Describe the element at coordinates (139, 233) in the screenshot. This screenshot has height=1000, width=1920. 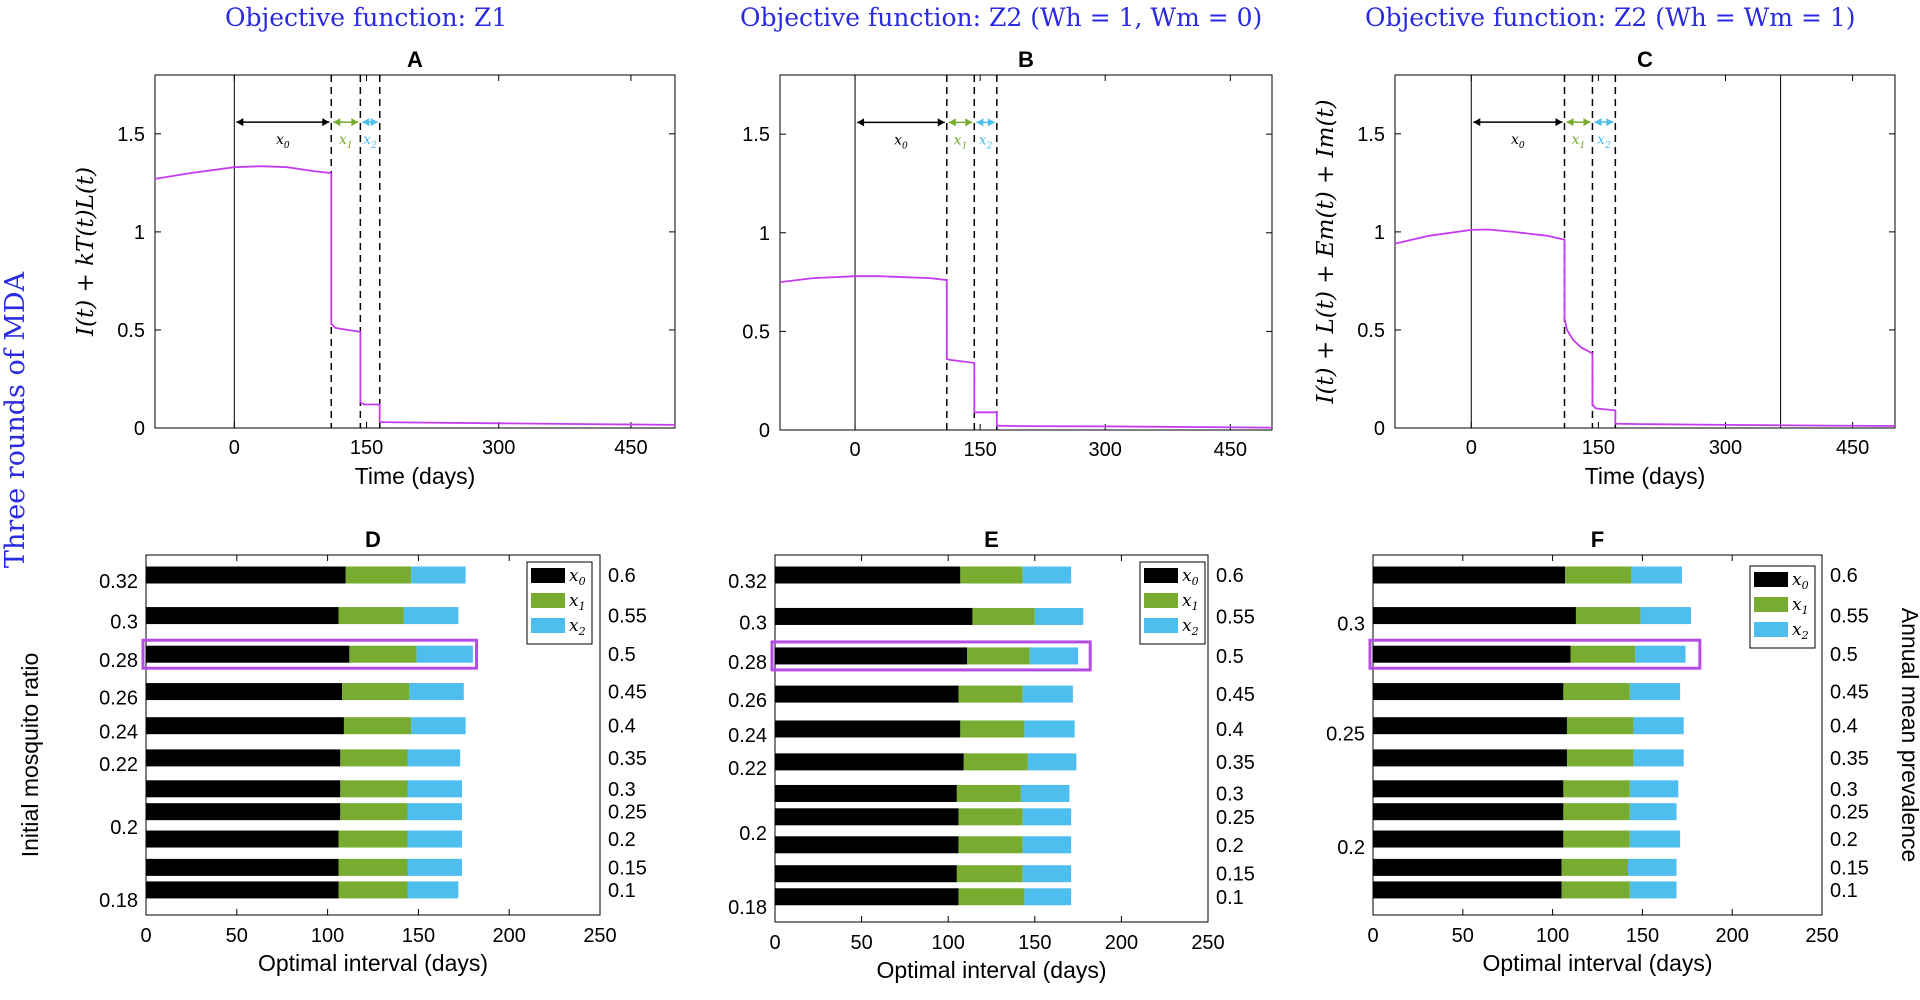
I see `y-tick-label: 1` at that location.